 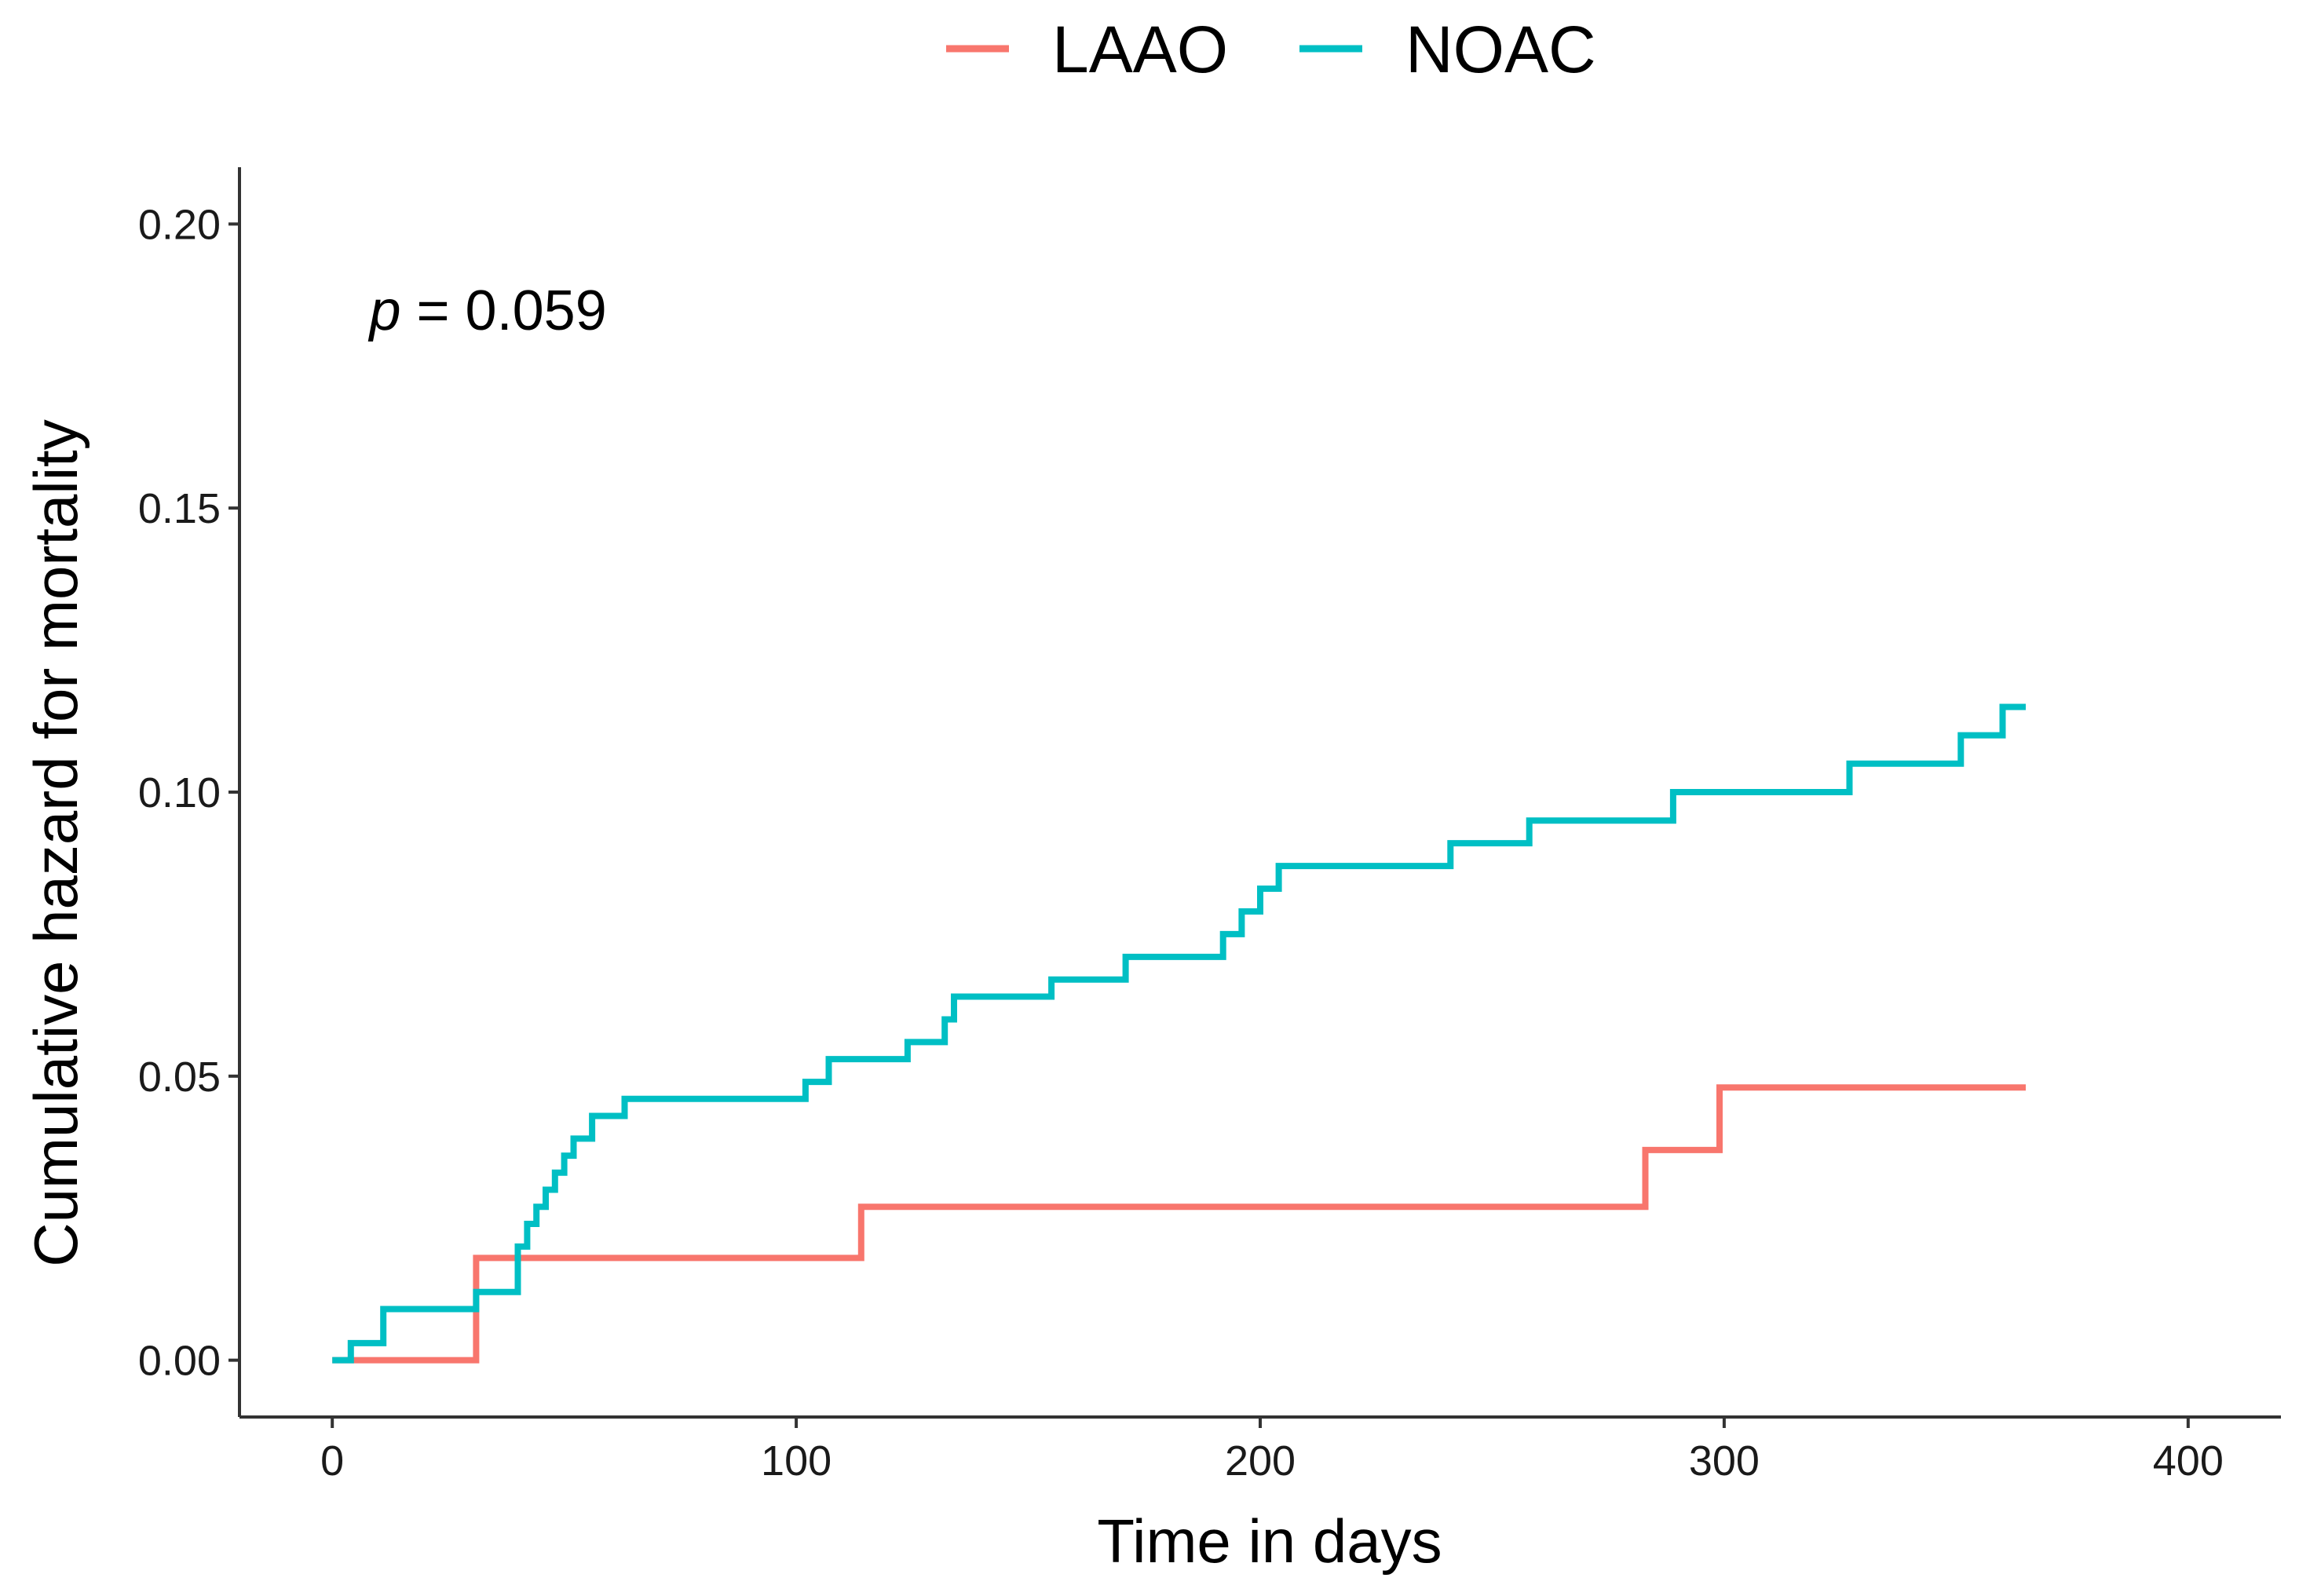 I want to click on x-tick-label: 400, so click(x=2188, y=1461).